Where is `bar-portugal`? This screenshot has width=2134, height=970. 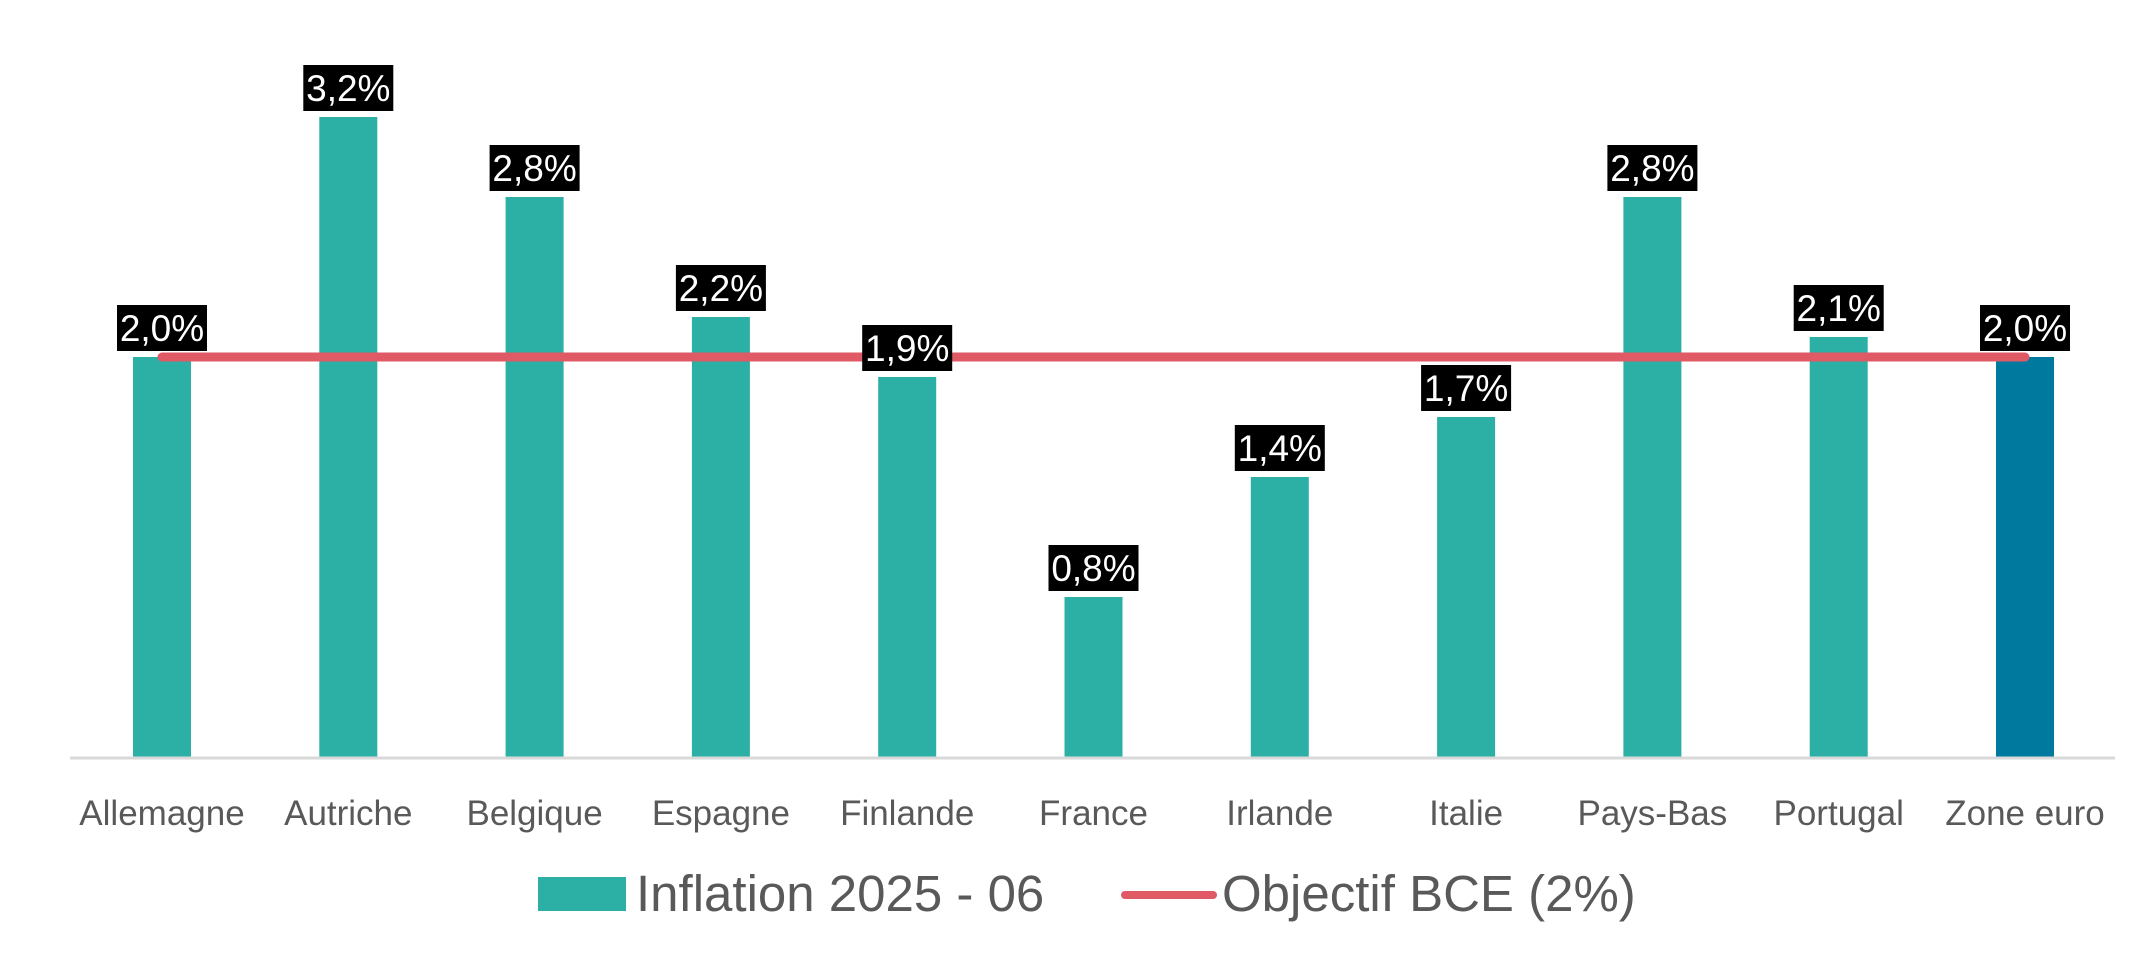
bar-portugal is located at coordinates (1838, 547).